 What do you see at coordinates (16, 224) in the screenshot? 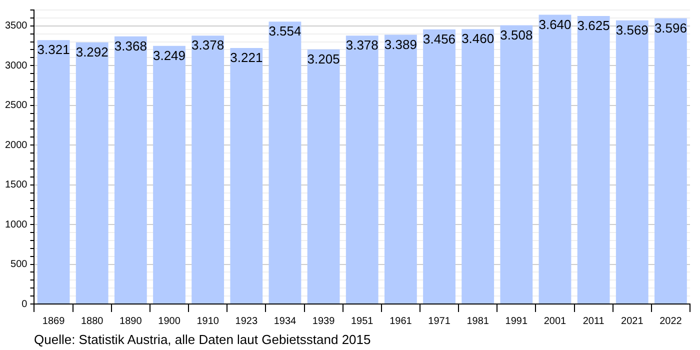
I see `y-tick-label: 1000` at bounding box center [16, 224].